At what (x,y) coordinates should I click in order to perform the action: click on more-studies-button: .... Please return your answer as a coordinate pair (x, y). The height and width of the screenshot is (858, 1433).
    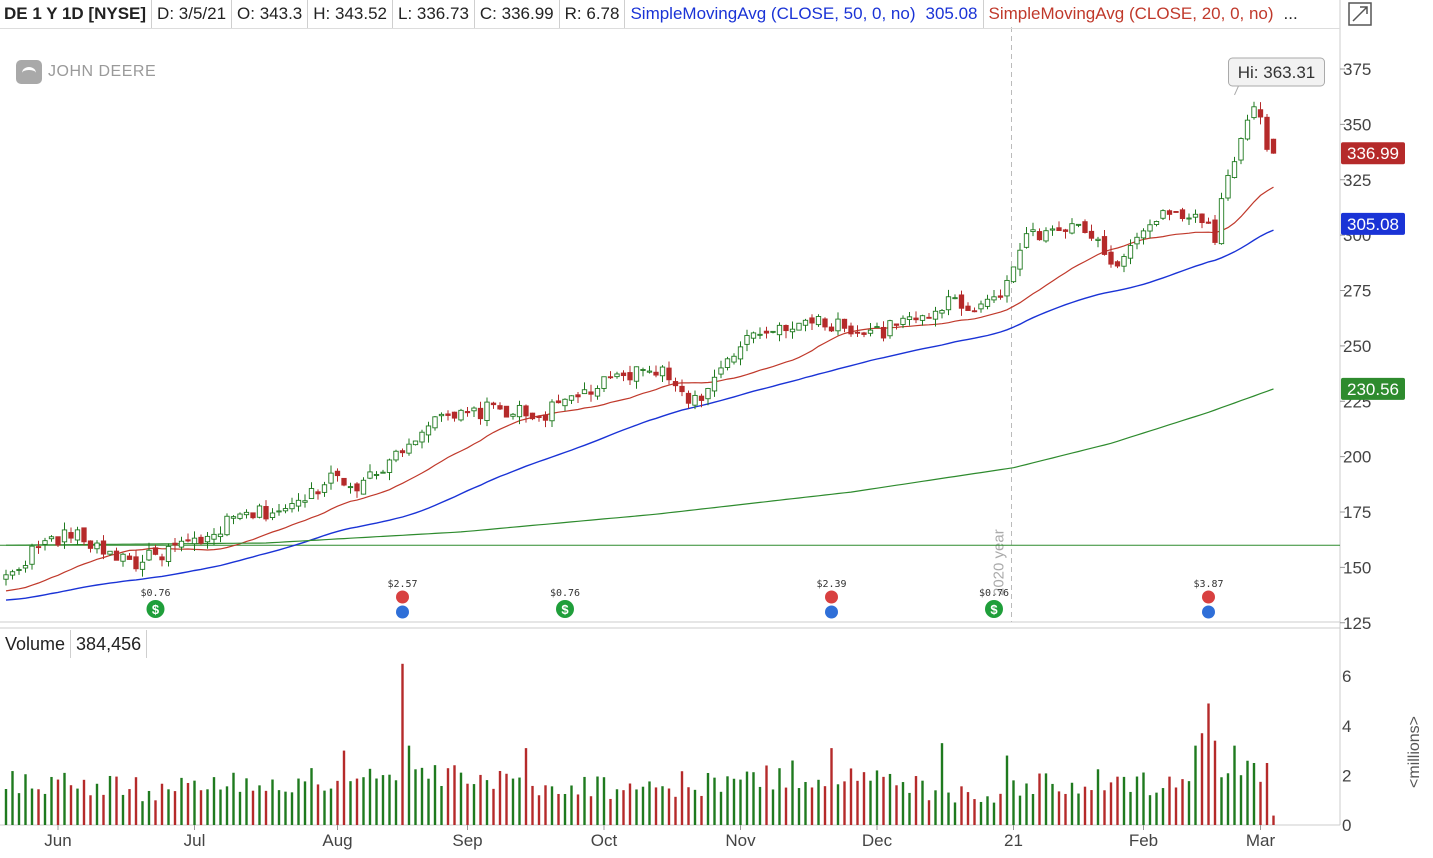
    Looking at the image, I should click on (1290, 13).